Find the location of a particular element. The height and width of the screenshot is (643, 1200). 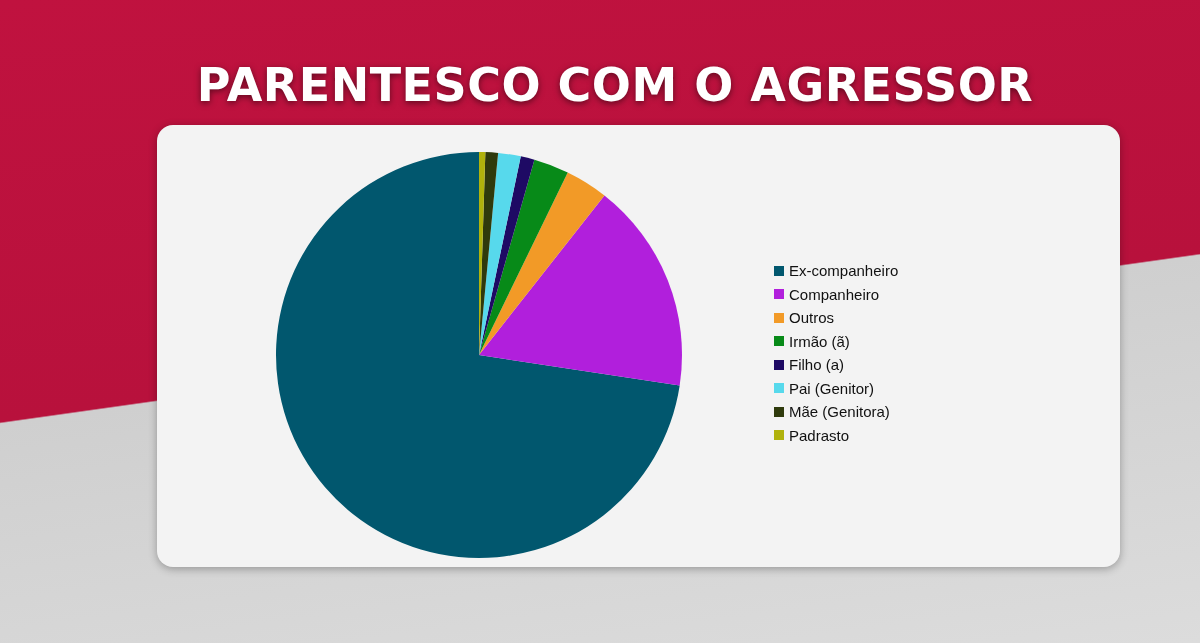

legend-label: Pai (Genitor) is located at coordinates (832, 388).